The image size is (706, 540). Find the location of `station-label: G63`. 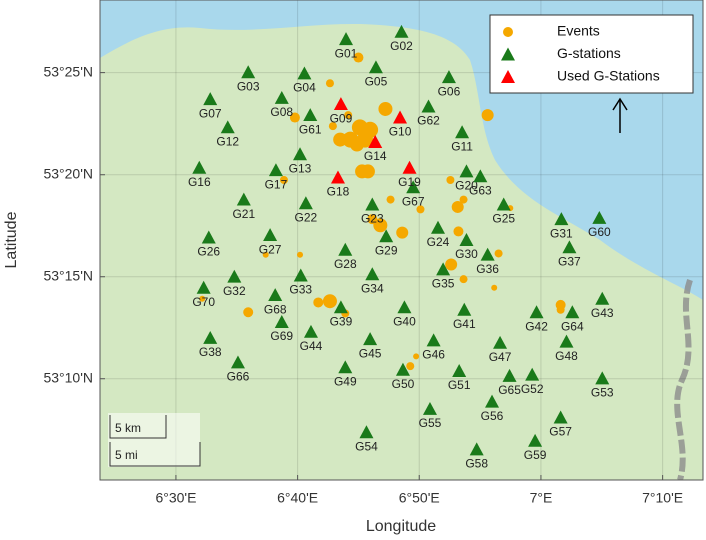

station-label: G63 is located at coordinates (480, 190).